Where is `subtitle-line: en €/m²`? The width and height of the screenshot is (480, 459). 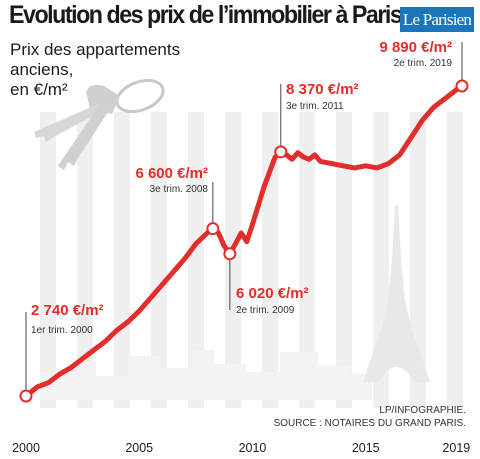
subtitle-line: en €/m² is located at coordinates (39, 89).